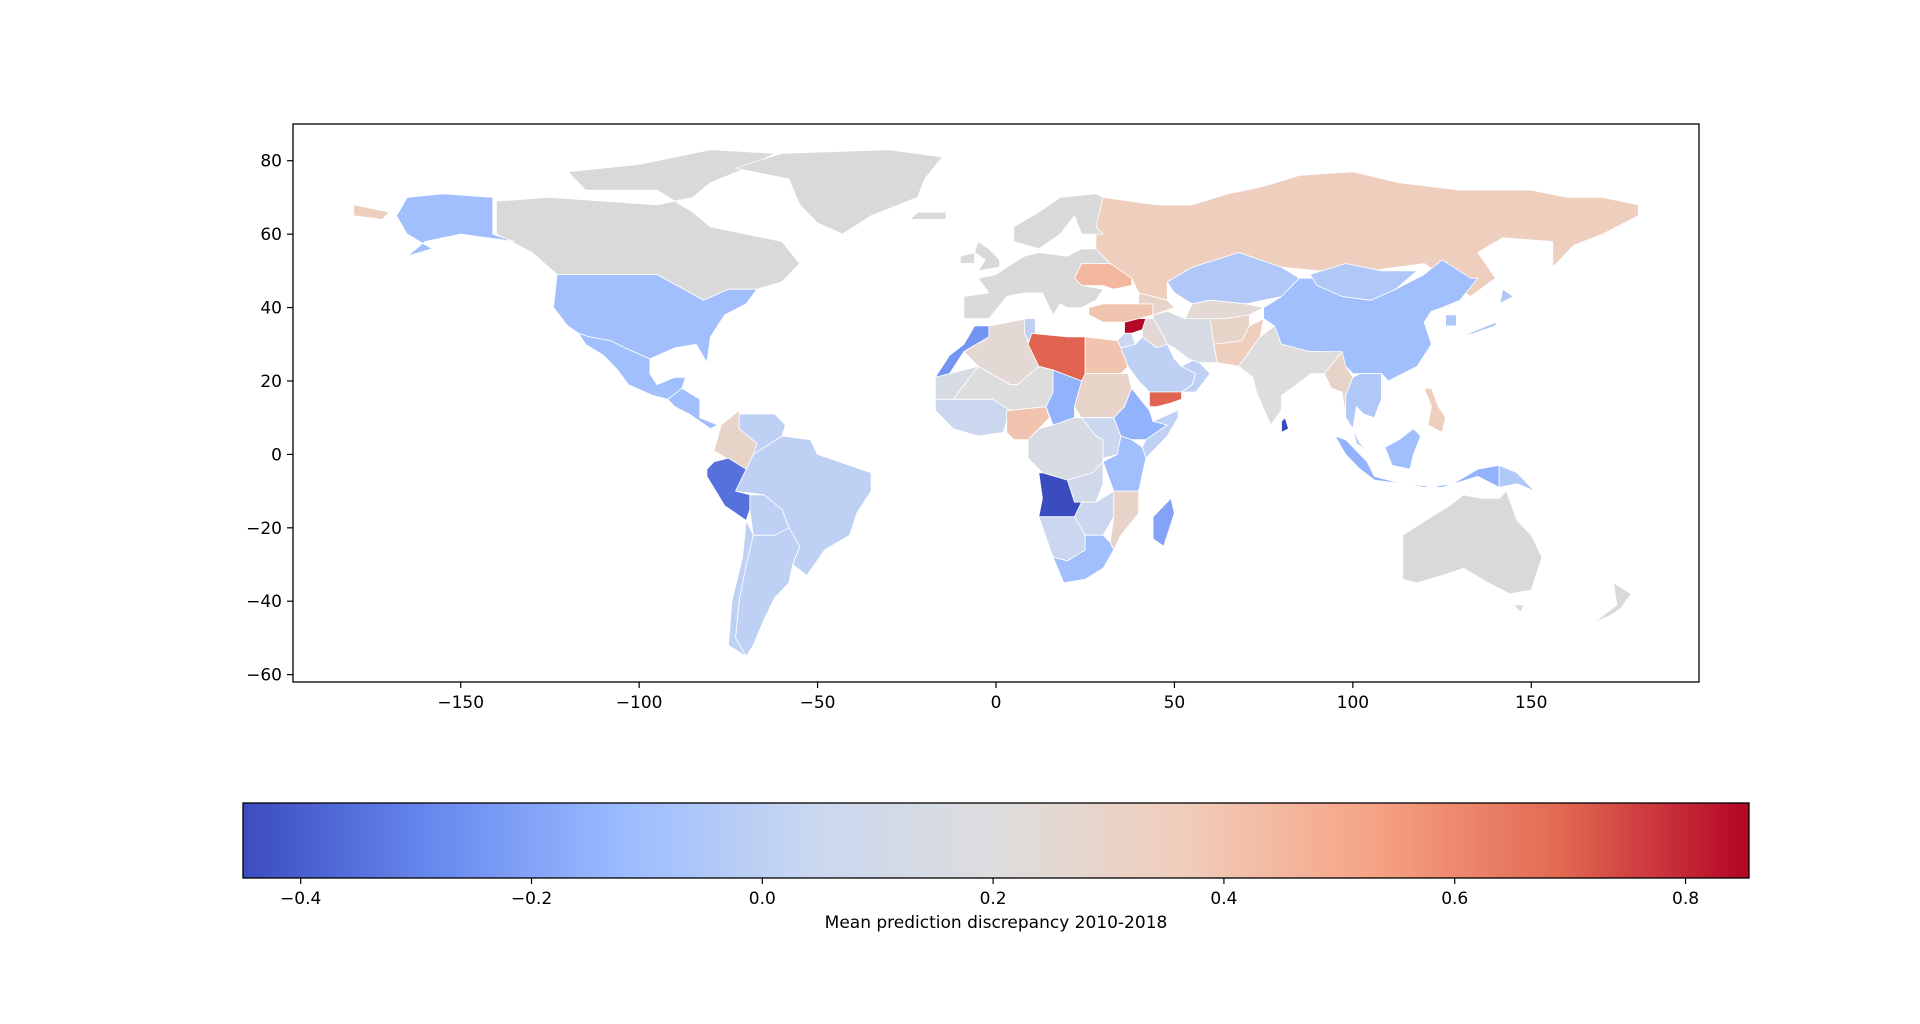 This screenshot has width=1920, height=1024. I want to click on region-peru, so click(728, 489).